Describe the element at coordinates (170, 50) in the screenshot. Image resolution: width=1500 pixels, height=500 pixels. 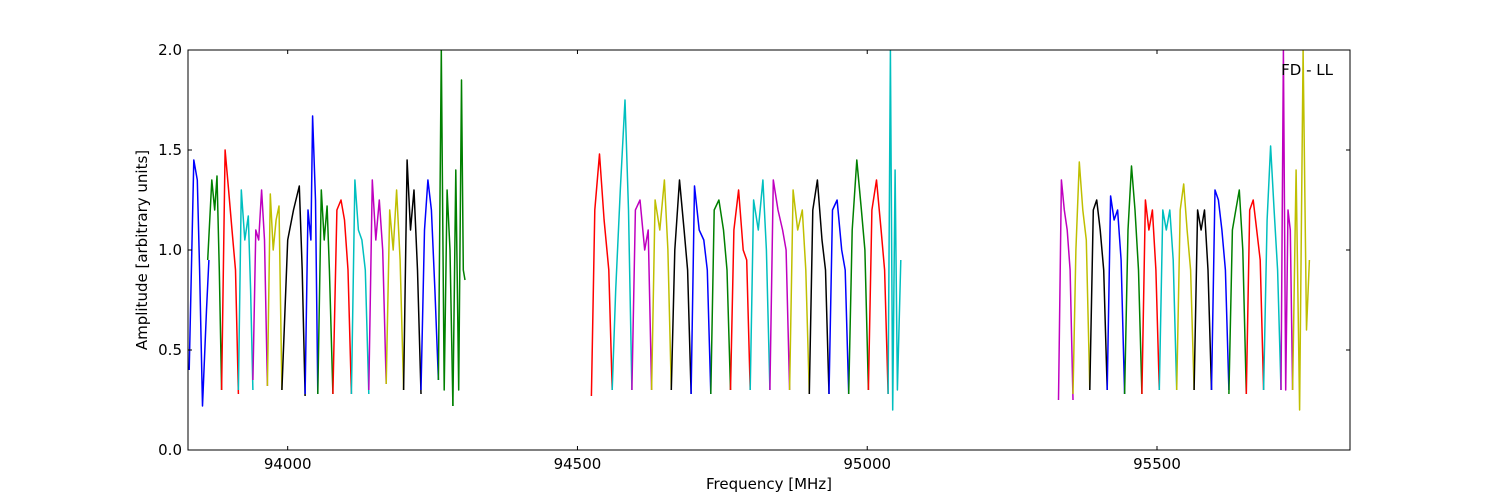
I see `y-tick-label: 2.0` at that location.